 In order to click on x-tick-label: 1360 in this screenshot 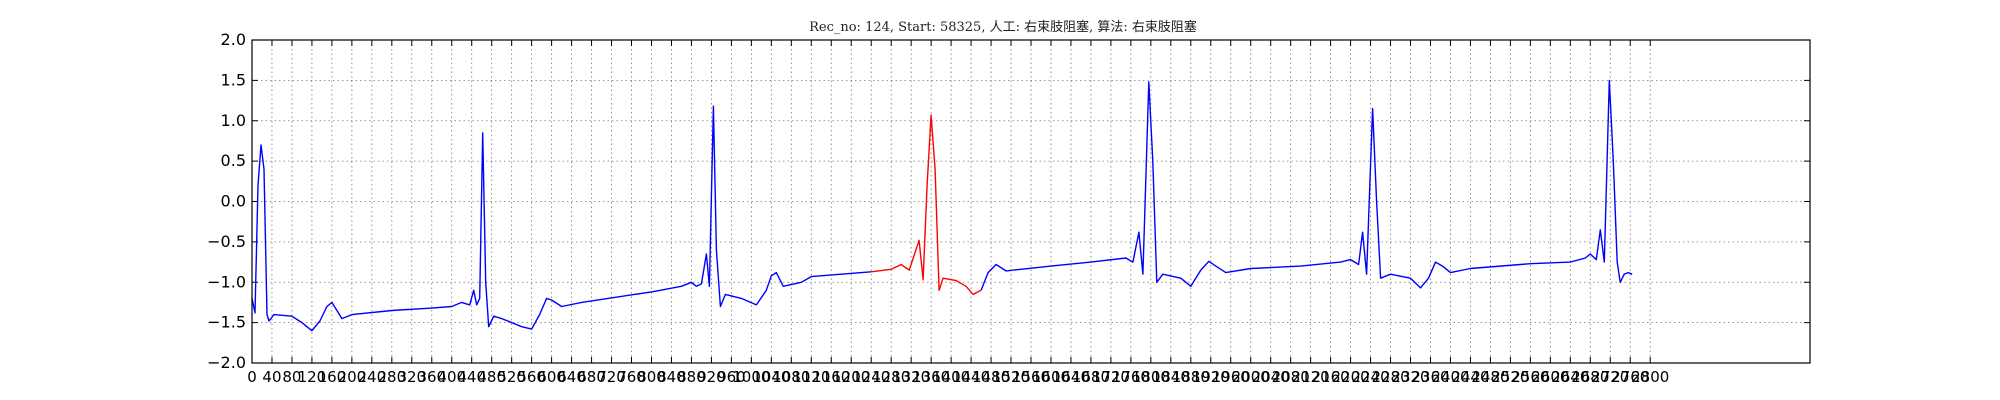, I will do `click(931, 377)`.